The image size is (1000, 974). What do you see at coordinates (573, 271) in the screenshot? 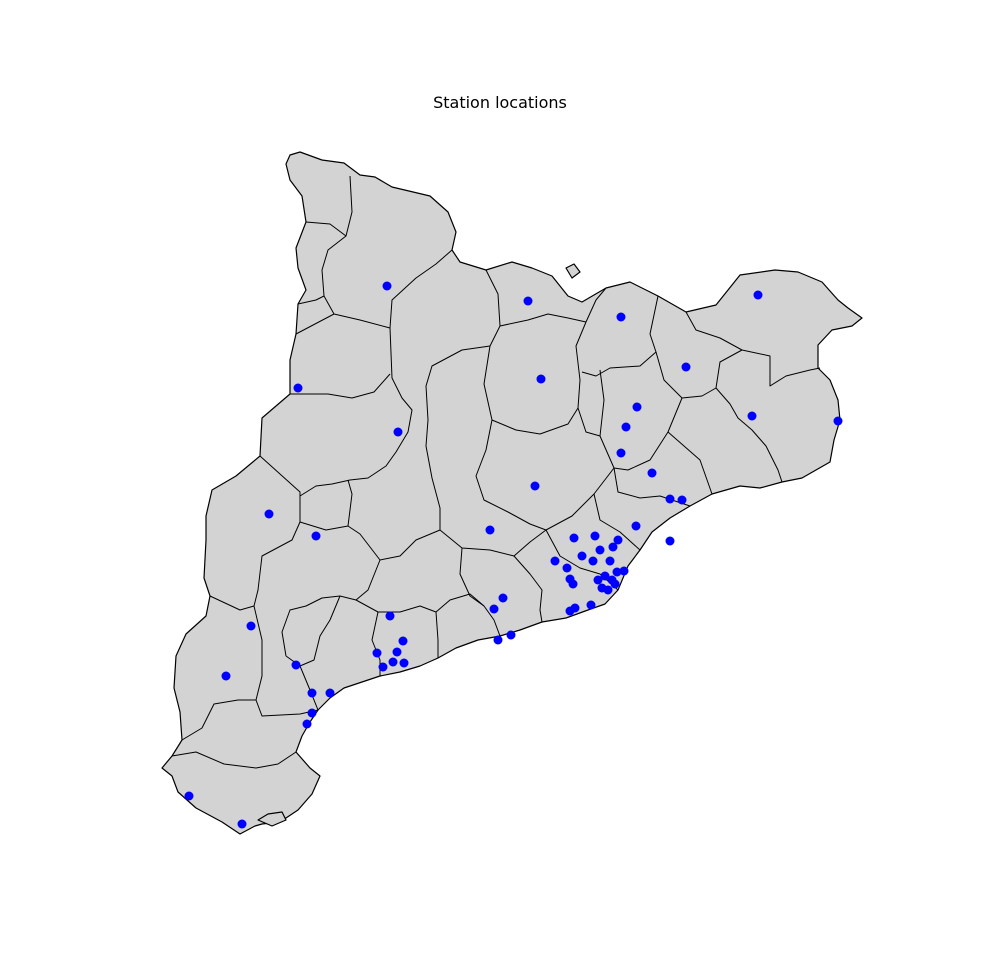
I see `enclave` at bounding box center [573, 271].